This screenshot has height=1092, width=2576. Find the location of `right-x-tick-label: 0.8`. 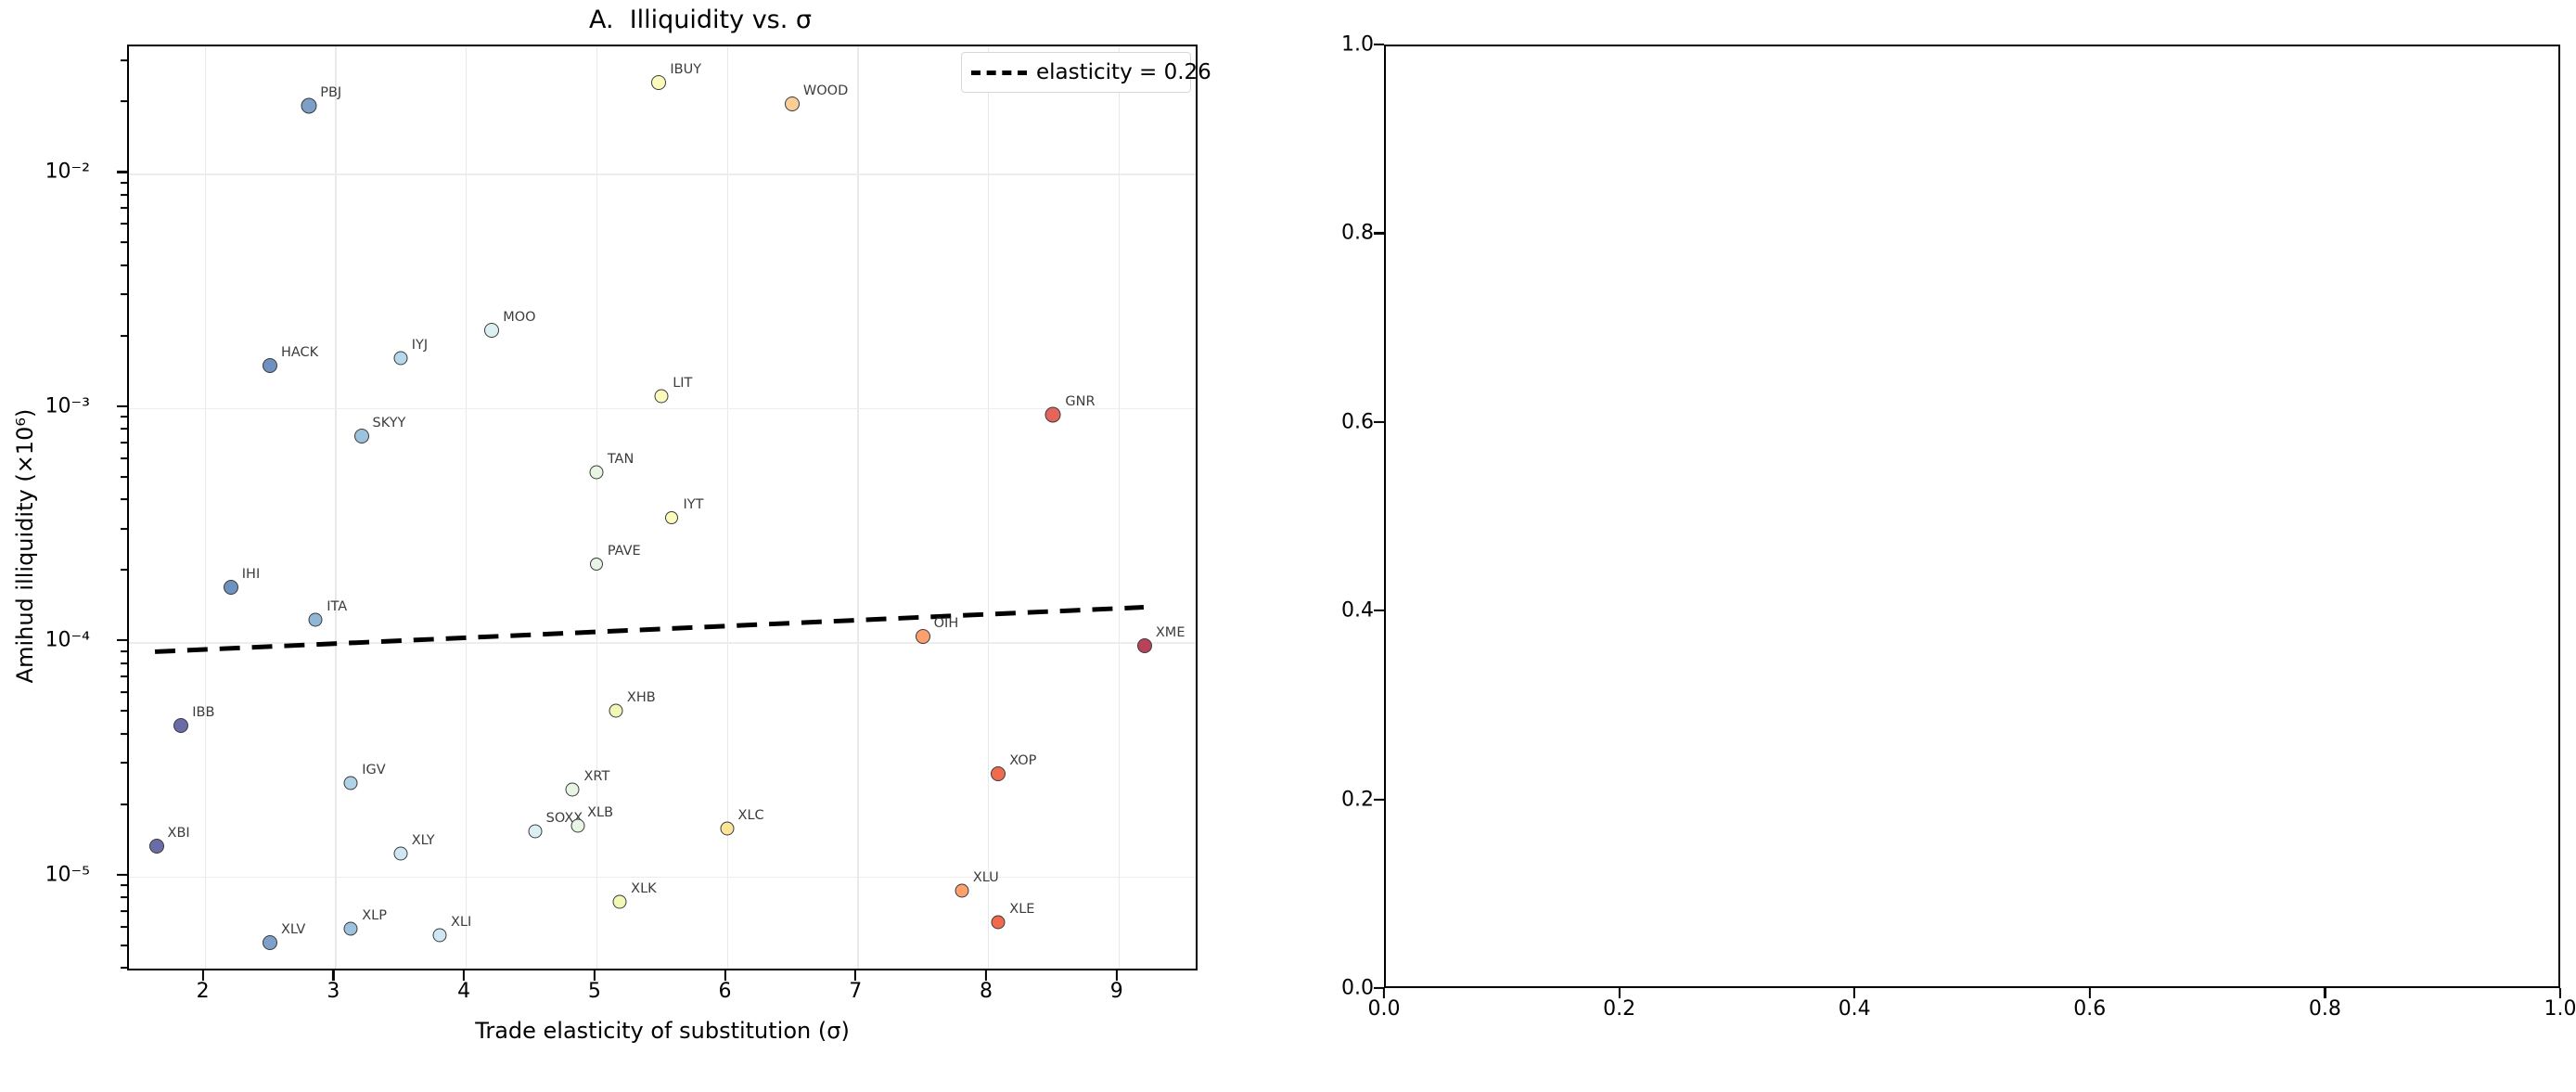

right-x-tick-label: 0.8 is located at coordinates (2324, 1009).